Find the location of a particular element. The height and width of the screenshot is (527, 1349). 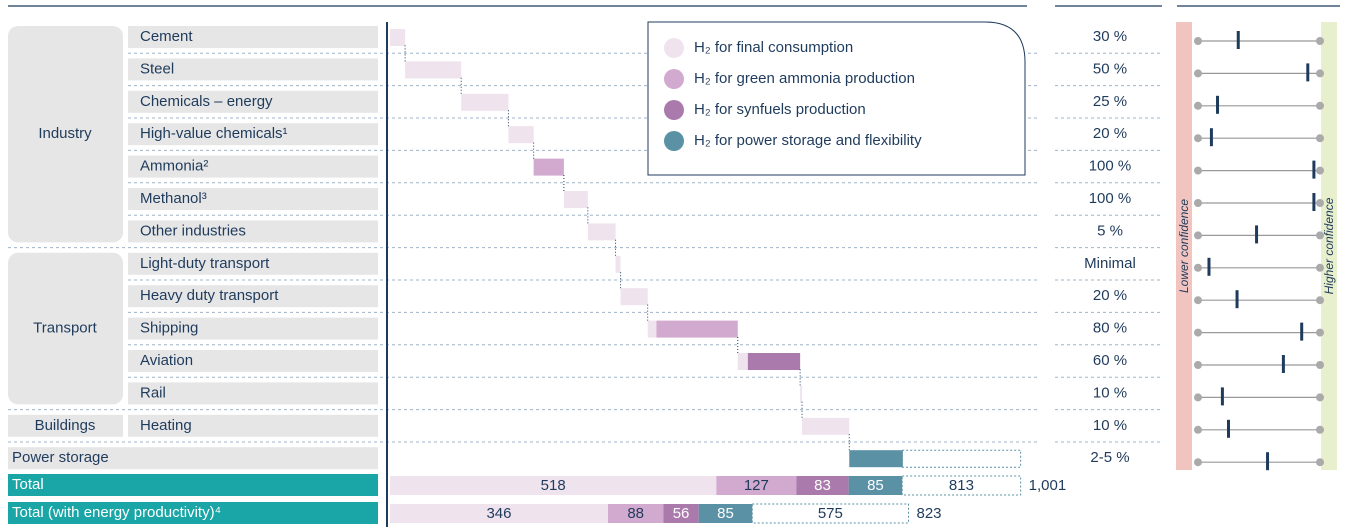

legend-label: H₂ for synfuels production is located at coordinates (780, 109).